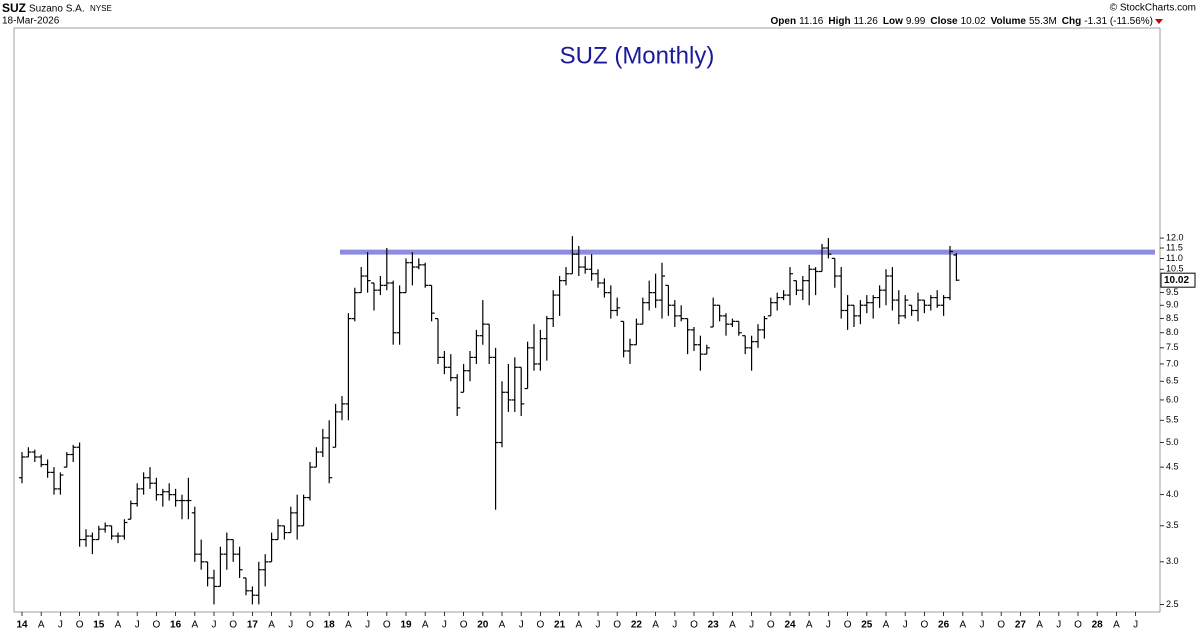 The height and width of the screenshot is (634, 1200). What do you see at coordinates (784, 21) in the screenshot?
I see `quote-label: Open` at bounding box center [784, 21].